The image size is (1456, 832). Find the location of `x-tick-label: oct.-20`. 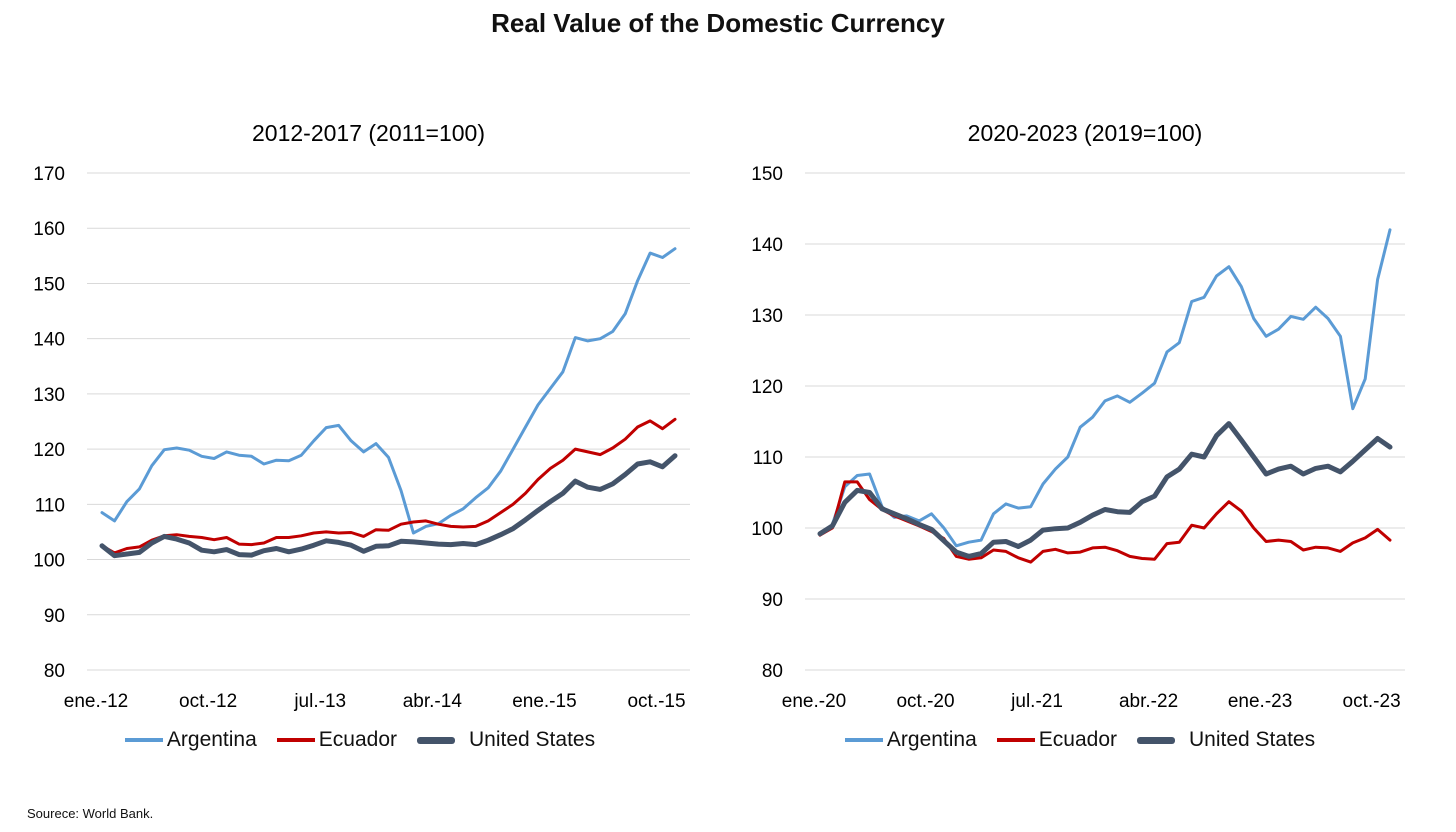

x-tick-label: oct.-20 is located at coordinates (925, 701).